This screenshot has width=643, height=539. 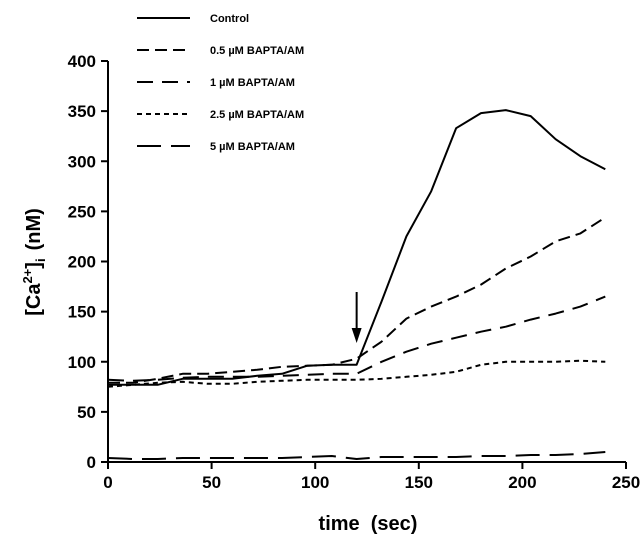 What do you see at coordinates (315, 482) in the screenshot?
I see `x-tick-label: 100` at bounding box center [315, 482].